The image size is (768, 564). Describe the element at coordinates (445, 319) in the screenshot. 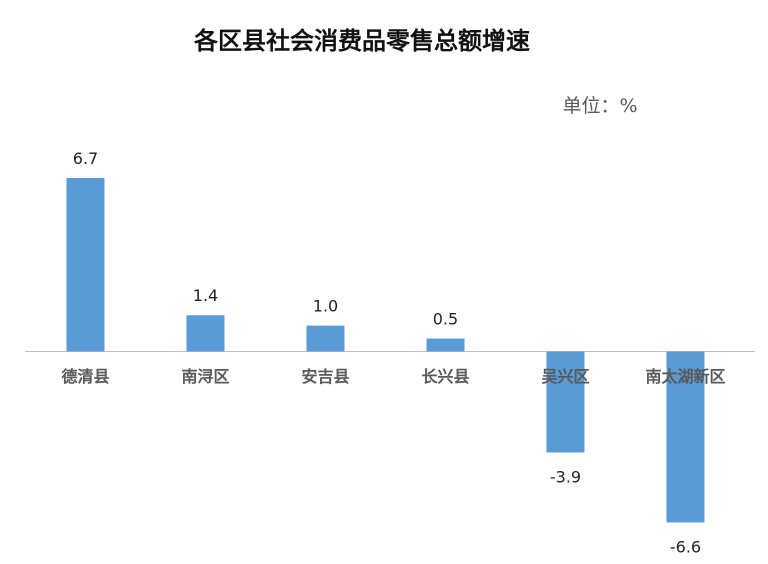

I see `value-label-3: 0.5` at that location.